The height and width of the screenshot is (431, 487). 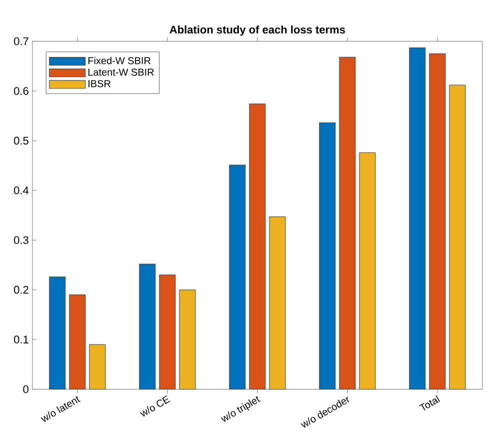 What do you see at coordinates (21, 190) in the screenshot?
I see `y-tick-label: 0.4` at bounding box center [21, 190].